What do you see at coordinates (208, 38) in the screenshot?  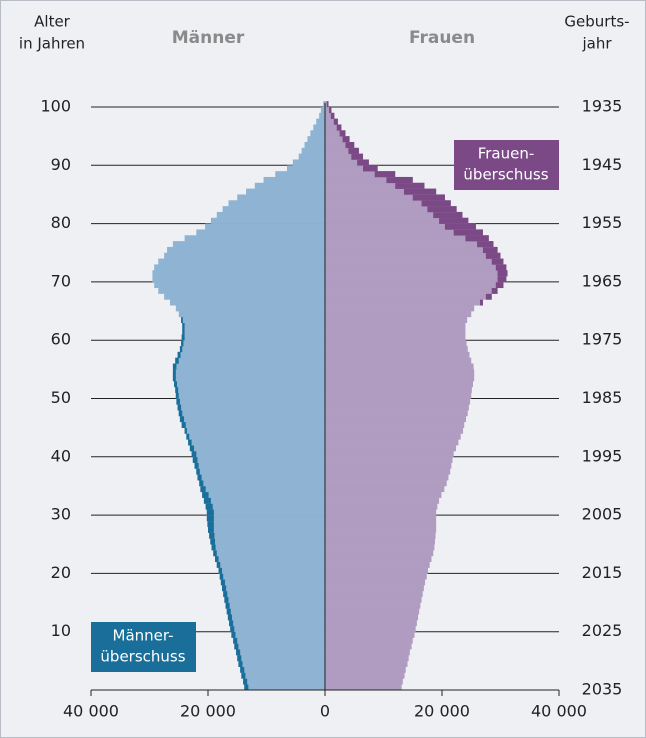 I see `series-heading: Männer` at bounding box center [208, 38].